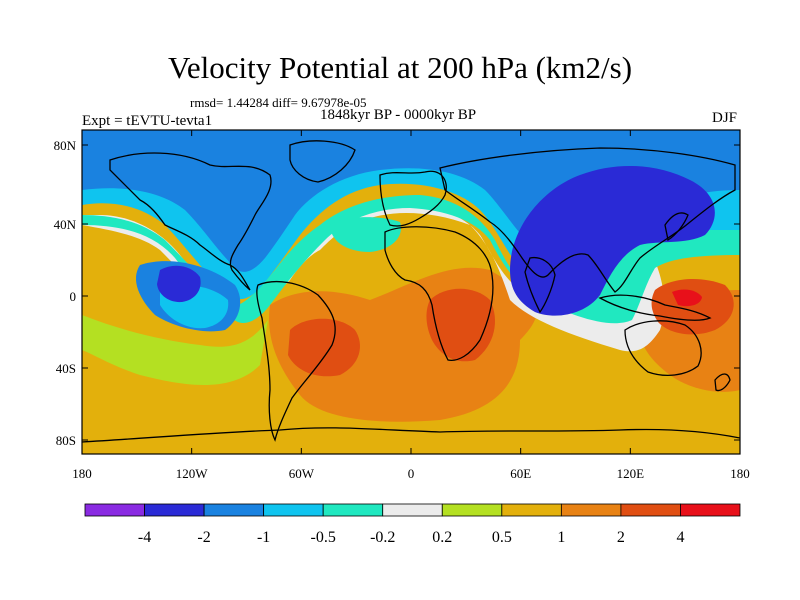  What do you see at coordinates (442, 537) in the screenshot?
I see `colorbar-label: 0.2` at bounding box center [442, 537].